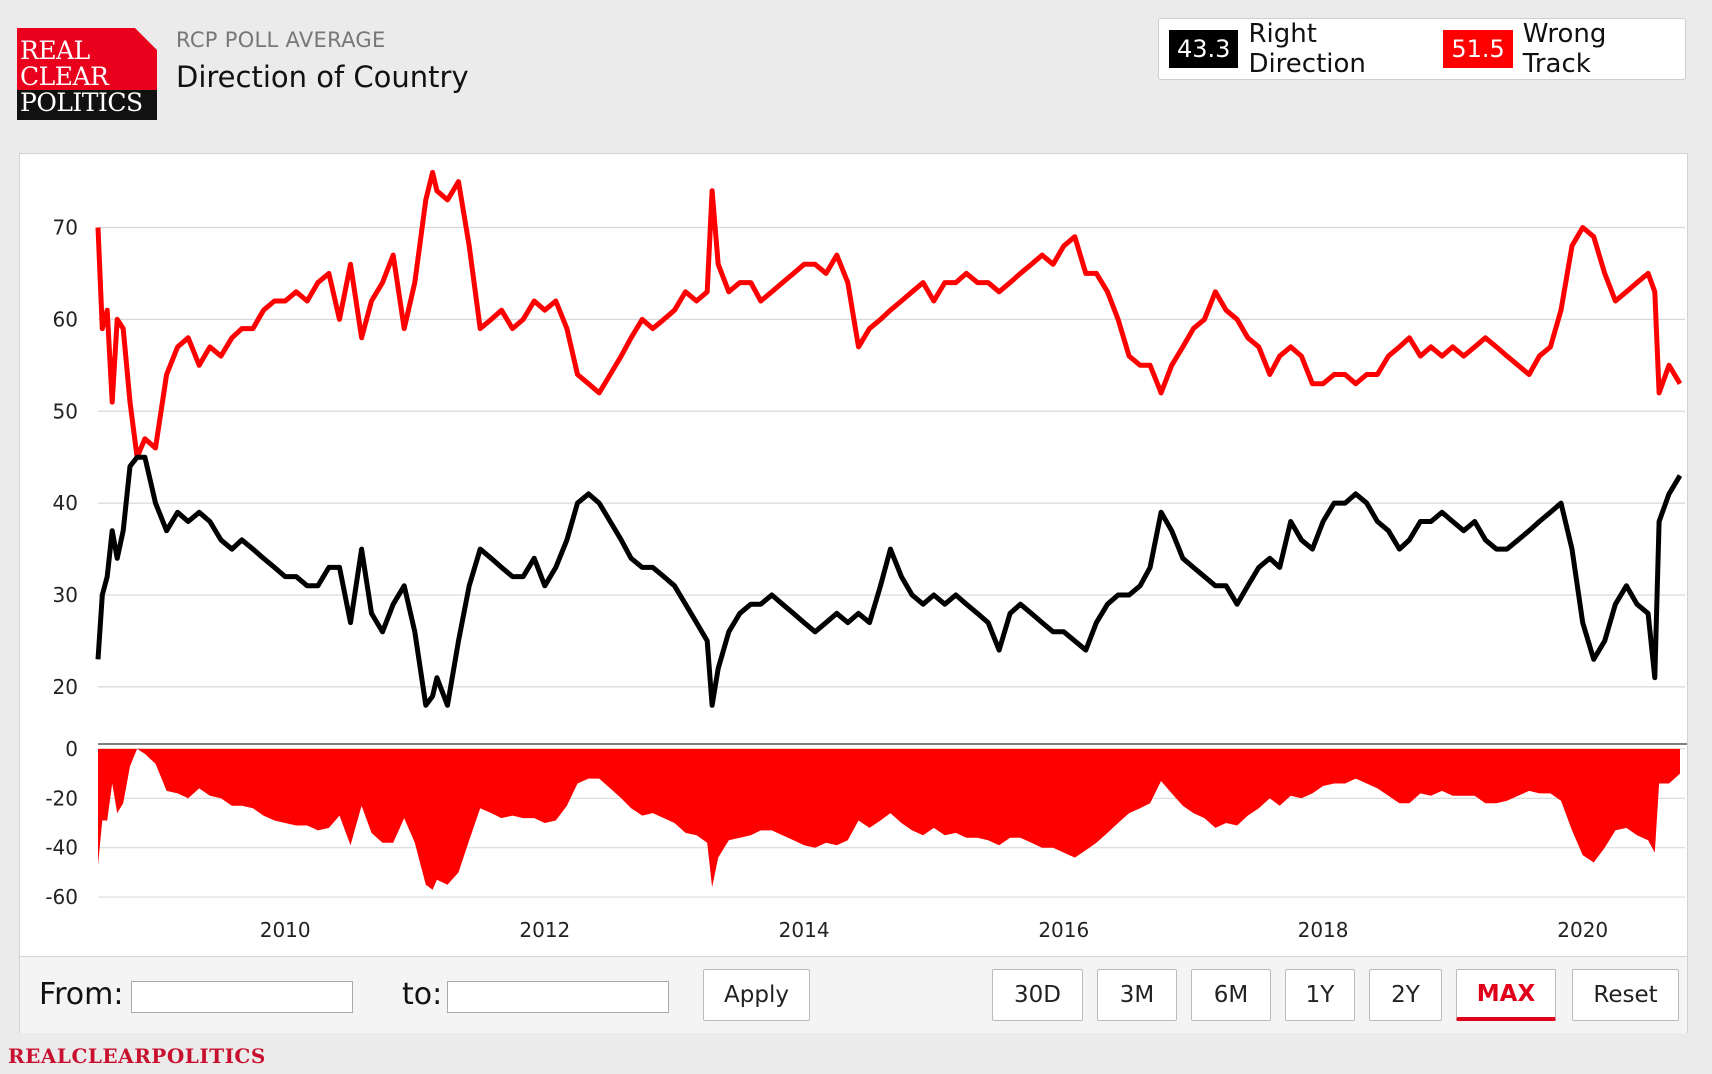 The image size is (1712, 1074). I want to click on logo-line-clear: CLEAR, so click(64, 76).